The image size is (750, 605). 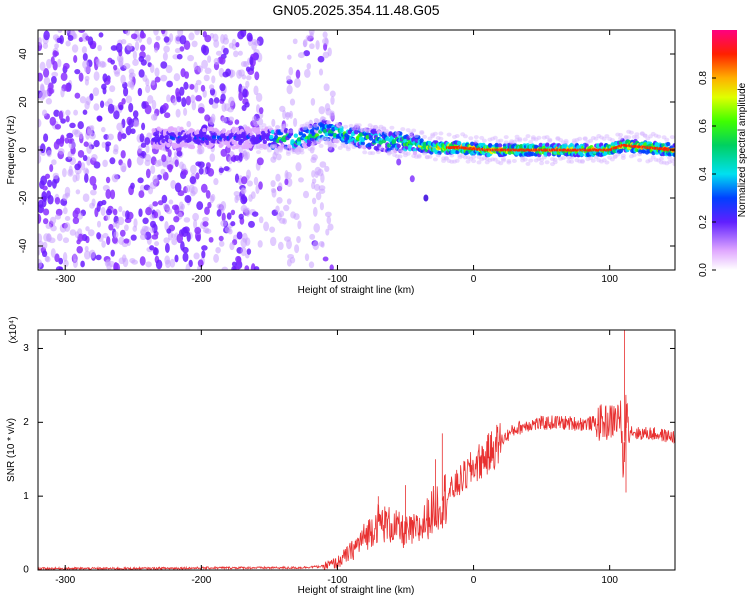 What do you see at coordinates (337, 580) in the screenshot?
I see `x-tick-label: -100` at bounding box center [337, 580].